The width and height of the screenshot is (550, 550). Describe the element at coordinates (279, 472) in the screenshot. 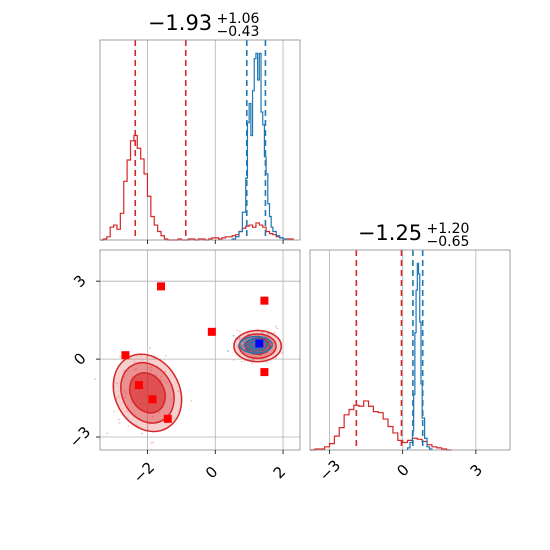

I see `x-tick-label-2: 2` at that location.